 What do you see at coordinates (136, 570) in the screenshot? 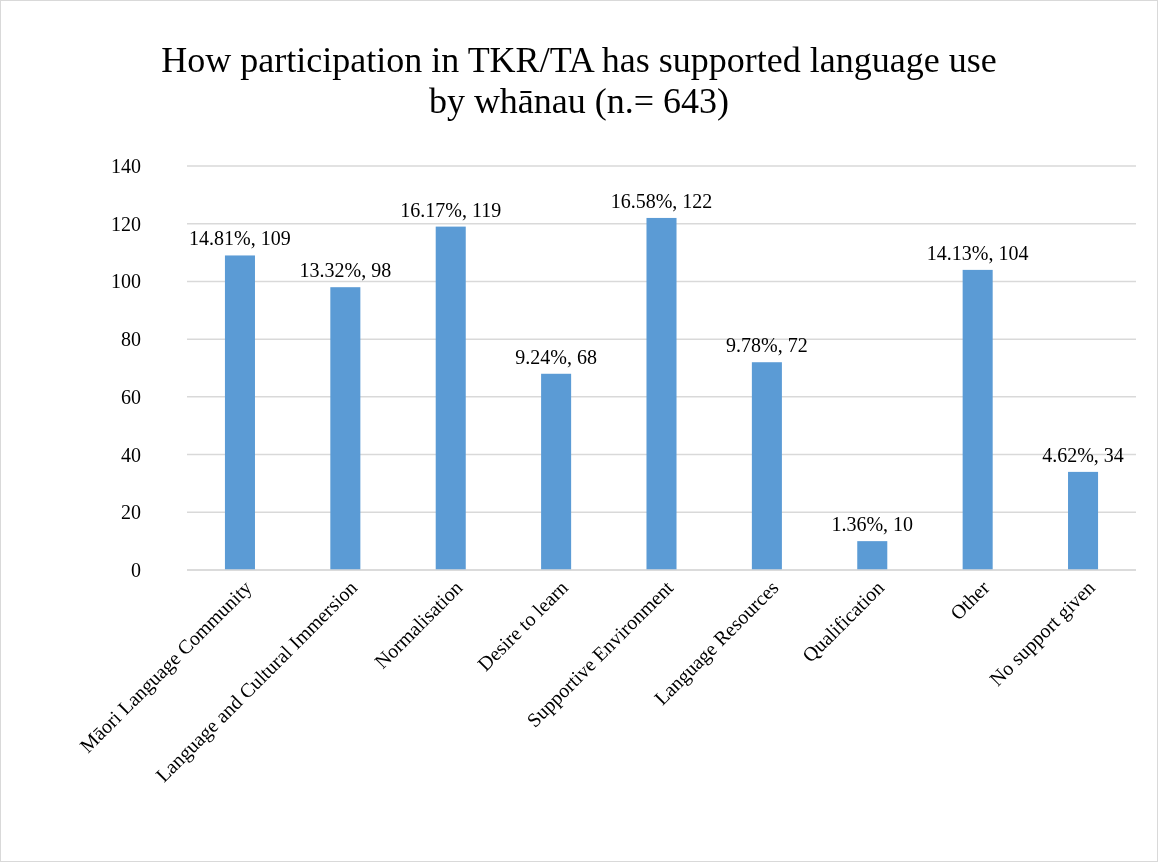
I see `y-tick-label: 0` at bounding box center [136, 570].